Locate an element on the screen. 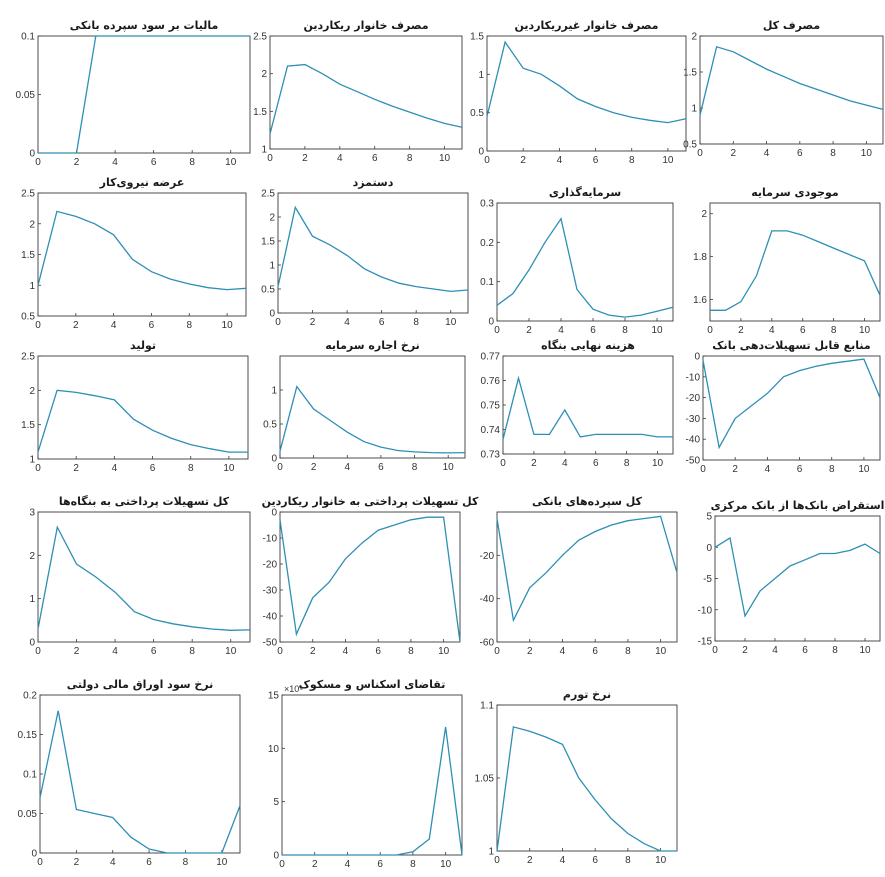 The width and height of the screenshot is (885, 877). y-tick-label: 10 is located at coordinates (274, 749).